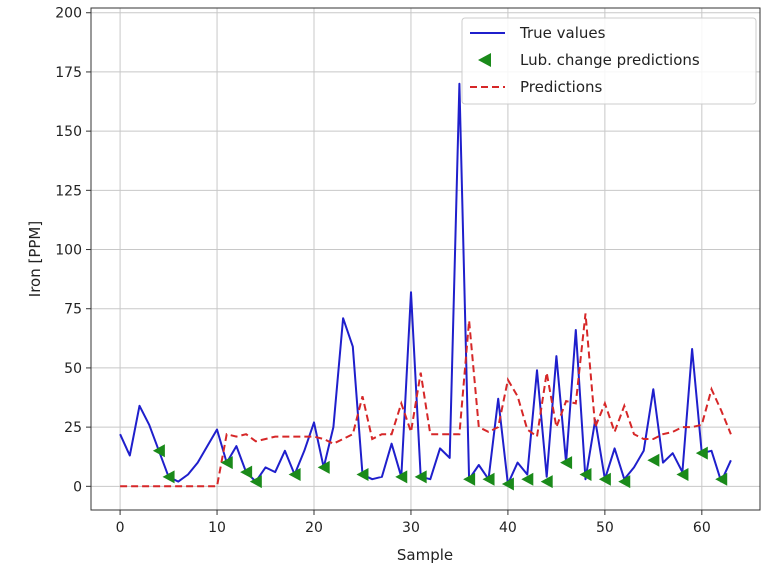 Image resolution: width=768 pixels, height=569 pixels. I want to click on x-tick-label: 20, so click(314, 528).